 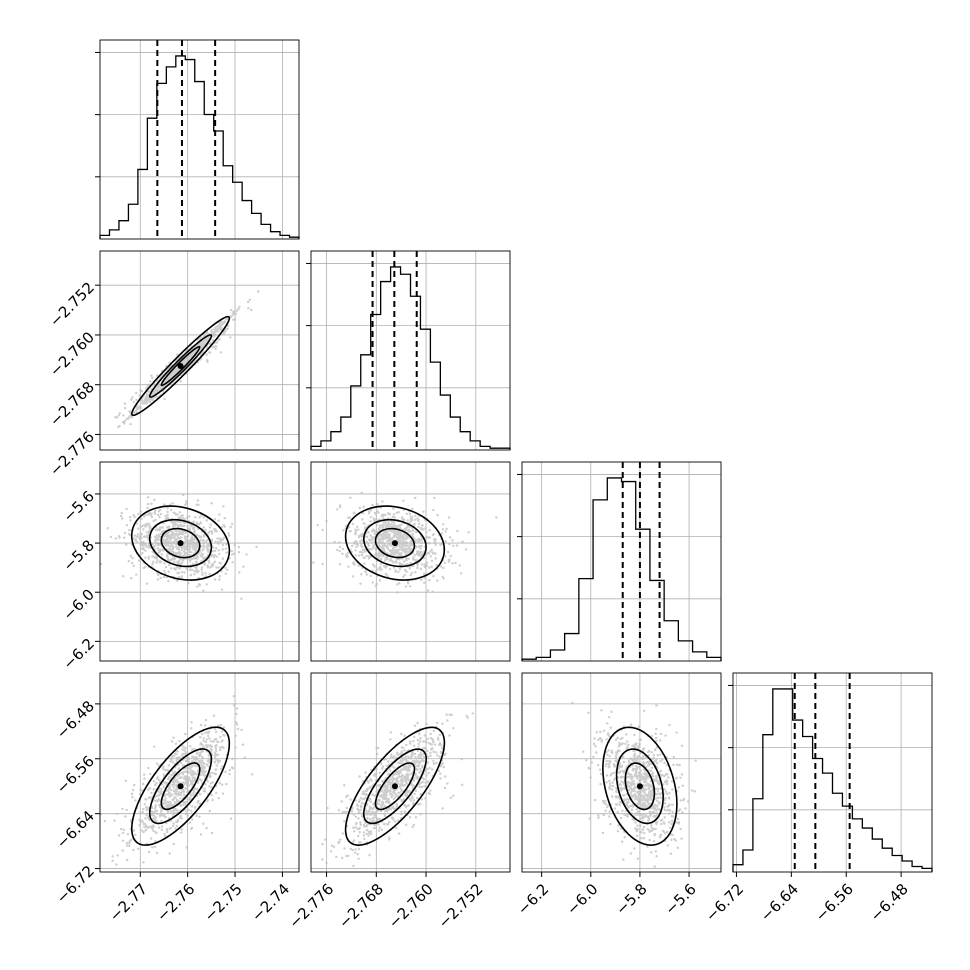 What do you see at coordinates (72, 354) in the screenshot?
I see `y-tick-label: −2.760` at bounding box center [72, 354].